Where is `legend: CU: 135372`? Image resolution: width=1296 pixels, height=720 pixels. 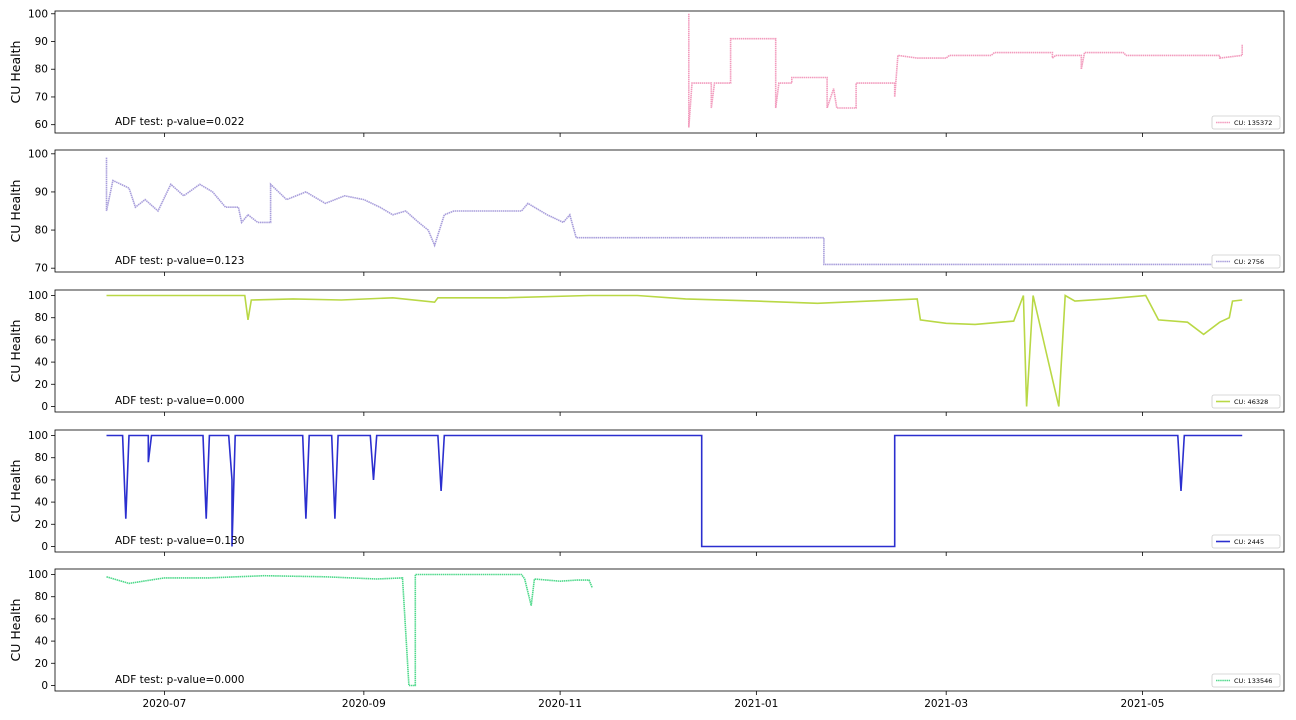
legend: CU: 135372 is located at coordinates (1246, 122).